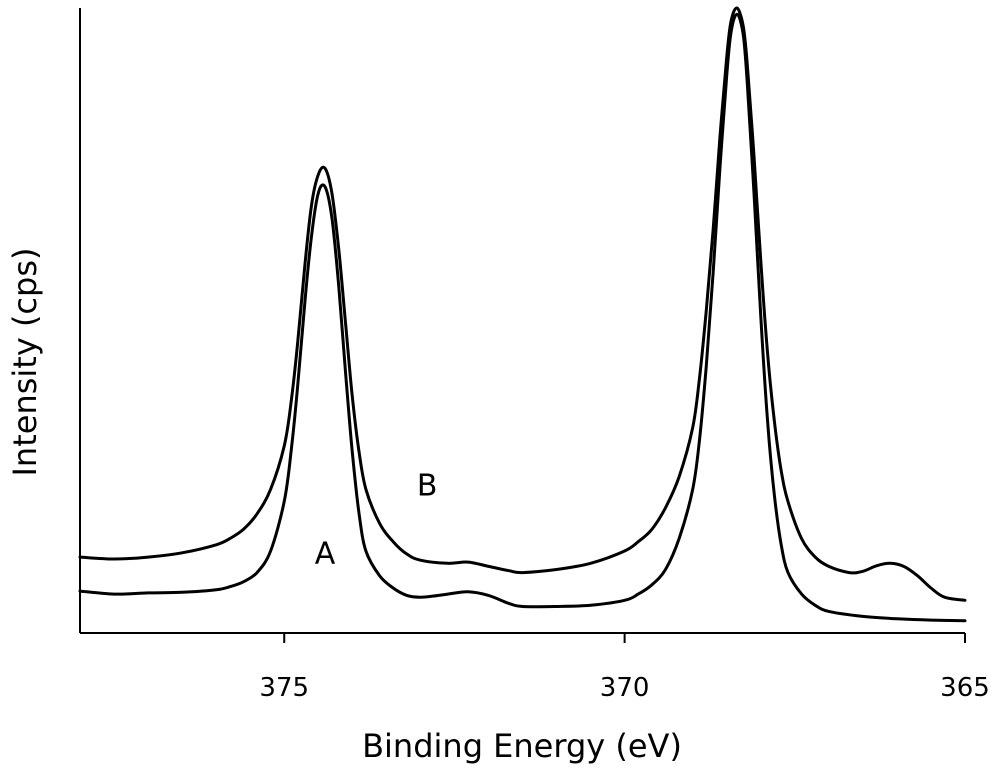 This screenshot has height=779, width=1000. I want to click on x-tick-label-365: 365, so click(965, 688).